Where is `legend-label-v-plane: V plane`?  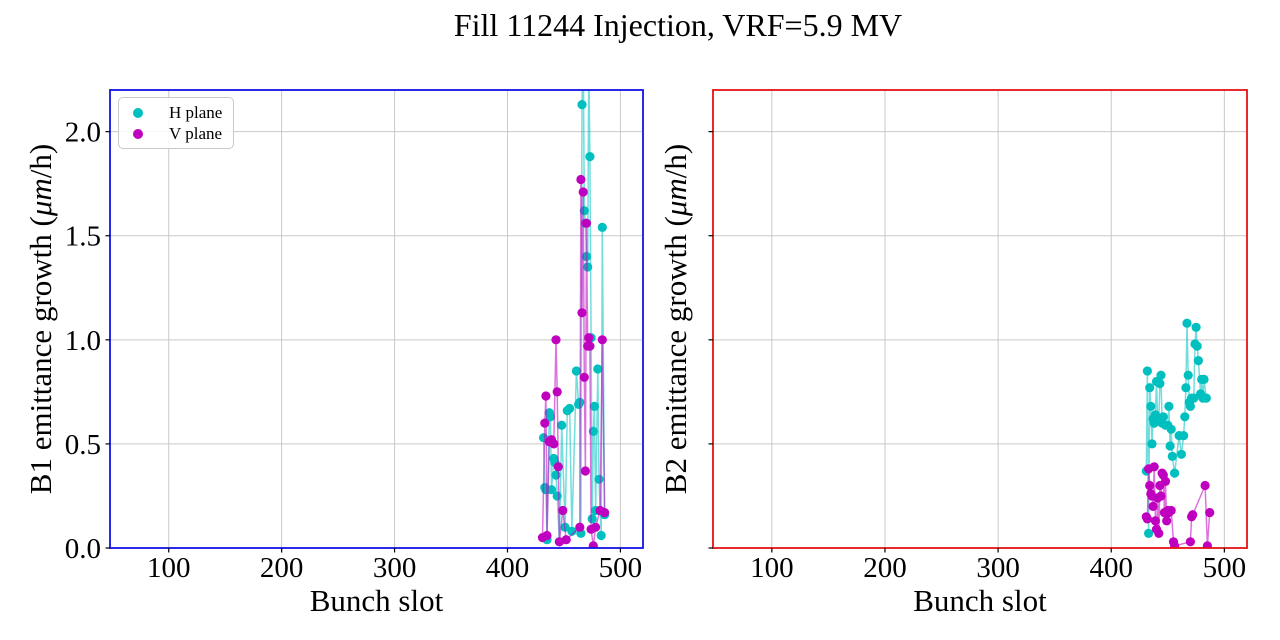
legend-label-v-plane: V plane is located at coordinates (196, 133).